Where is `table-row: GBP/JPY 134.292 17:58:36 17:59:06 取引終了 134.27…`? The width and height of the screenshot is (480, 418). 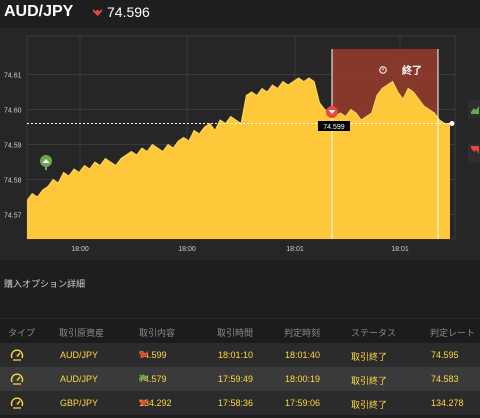 table-row: GBP/JPY 134.292 17:58:36 17:59:06 取引終了 134.27… is located at coordinates (240, 403).